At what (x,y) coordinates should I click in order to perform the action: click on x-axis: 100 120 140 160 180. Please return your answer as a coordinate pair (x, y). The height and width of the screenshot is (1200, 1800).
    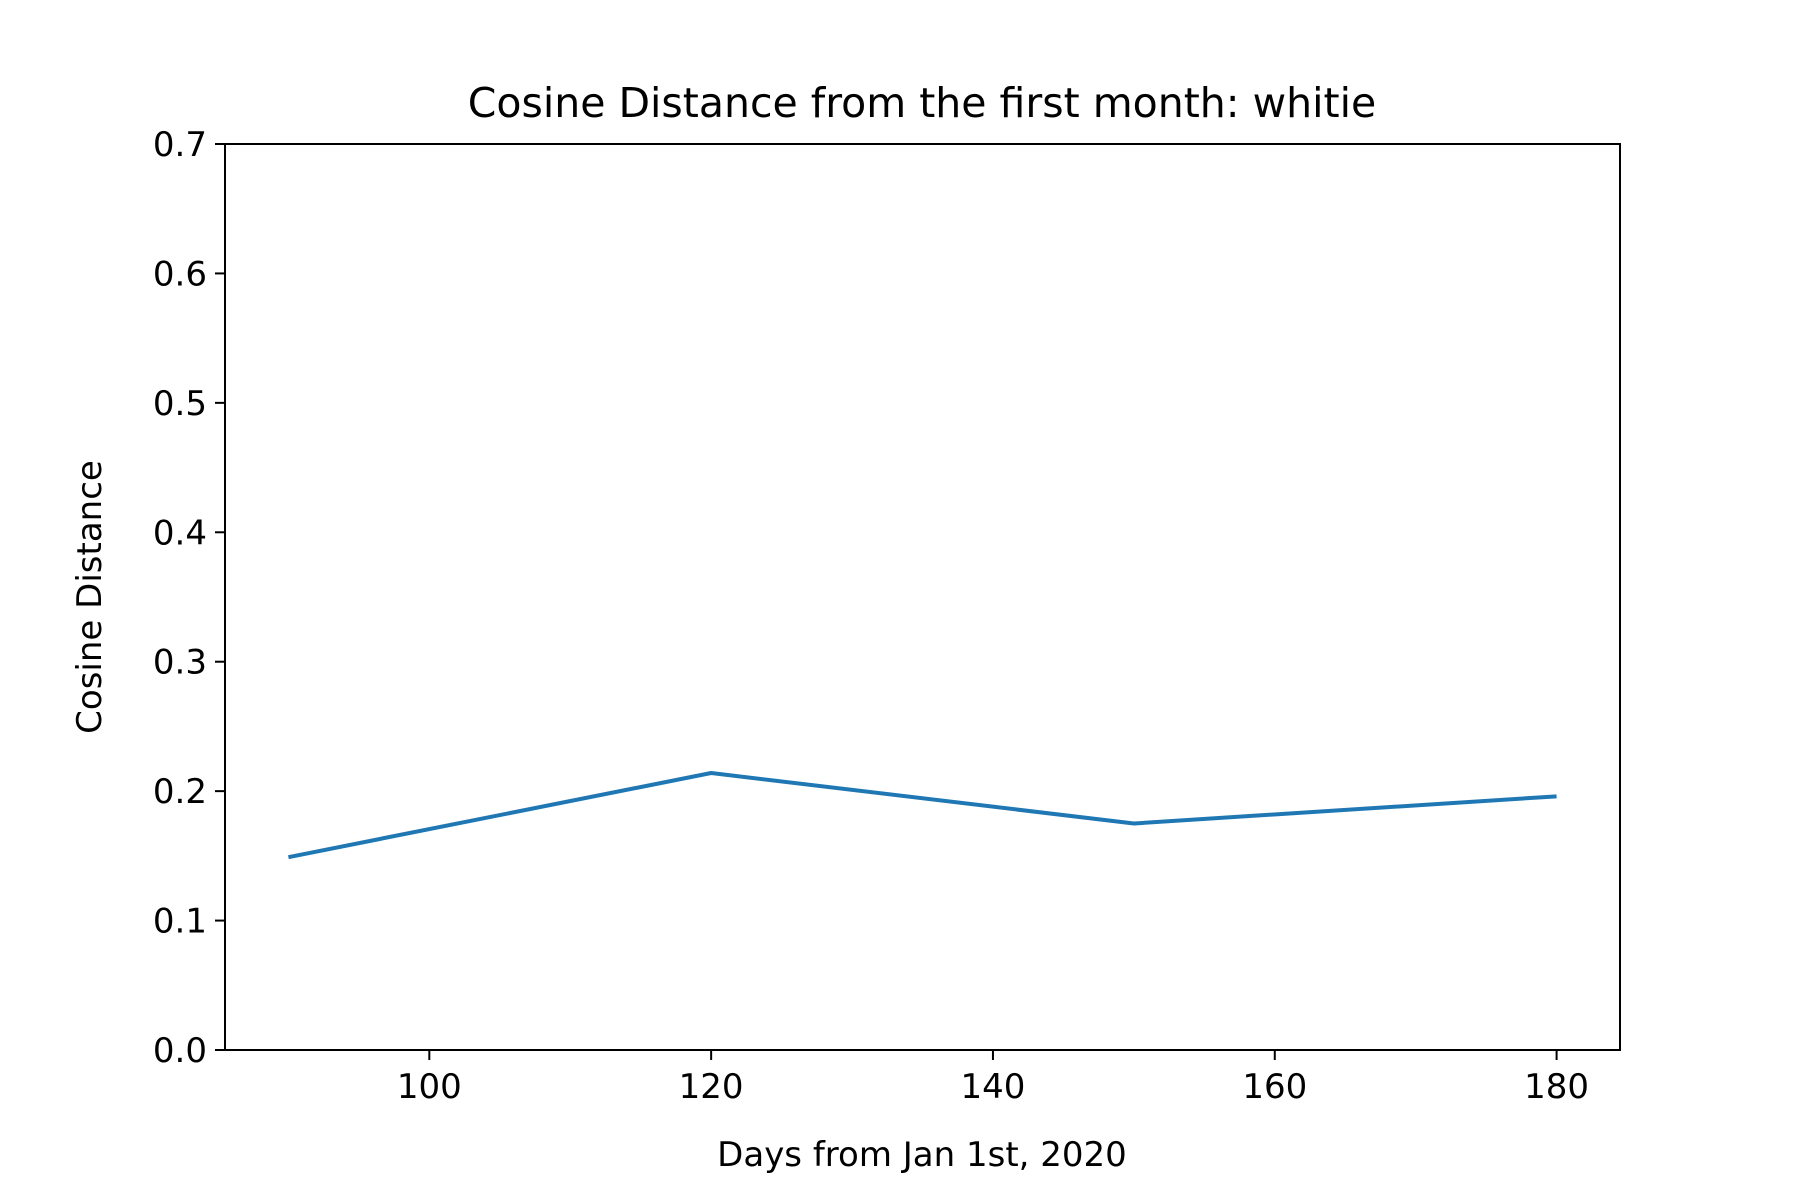
    Looking at the image, I should click on (993, 1078).